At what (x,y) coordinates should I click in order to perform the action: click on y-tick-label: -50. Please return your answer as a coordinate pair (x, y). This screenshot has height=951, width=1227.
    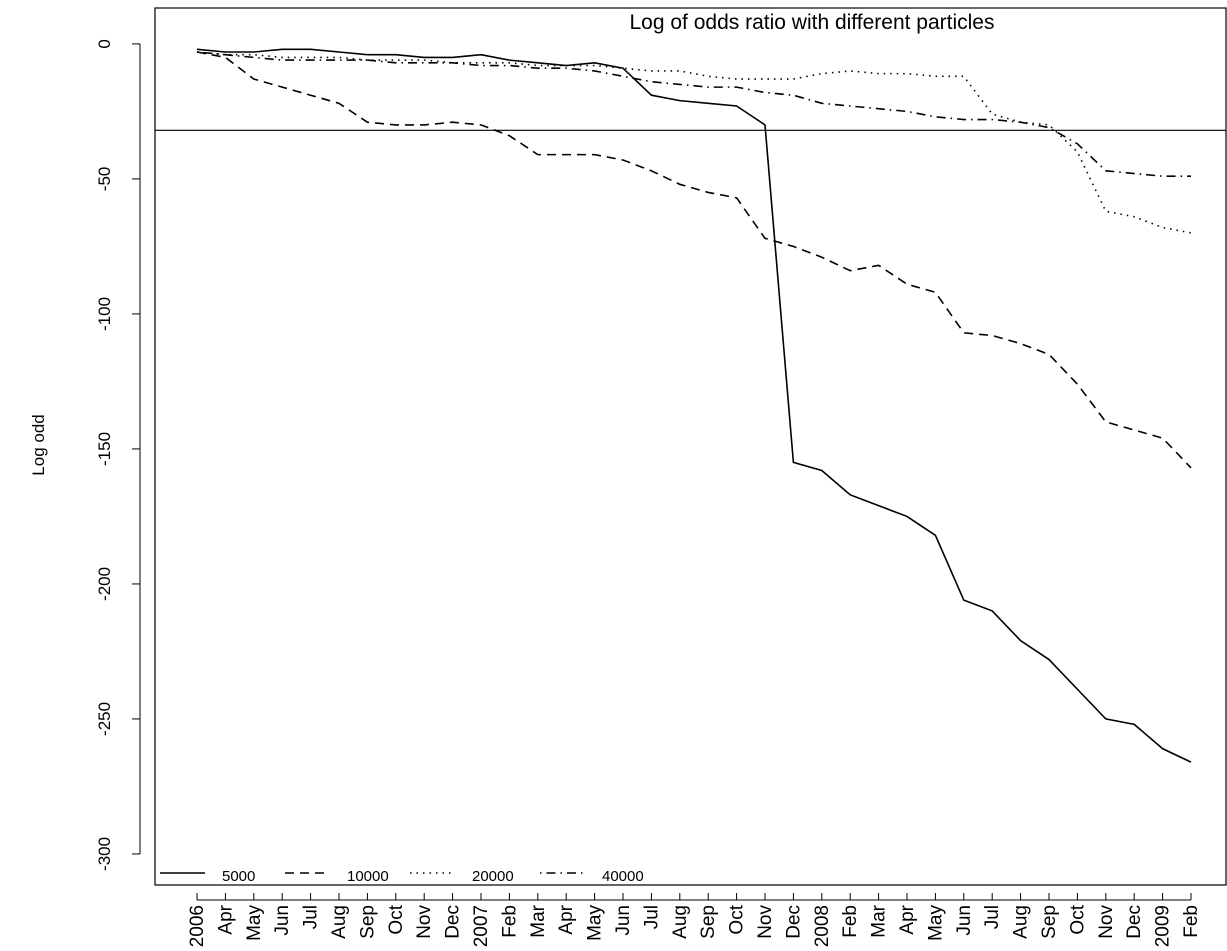
    Looking at the image, I should click on (104, 179).